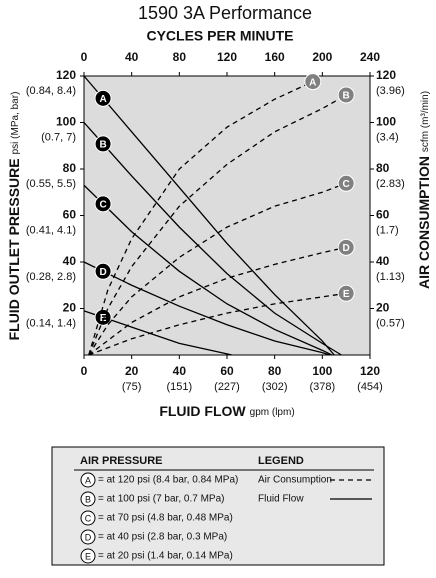 The image size is (436, 578). I want to click on y2-tick-label: 80, so click(383, 168).